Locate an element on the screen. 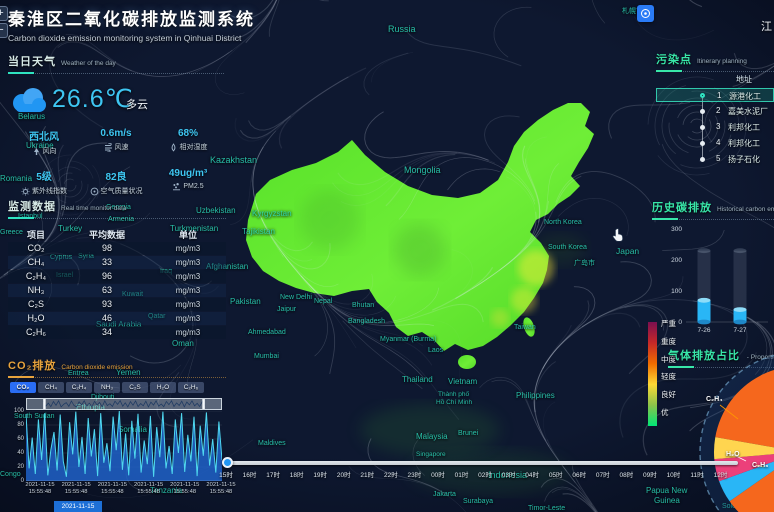 Image resolution: width=774 pixels, height=512 pixels. metric-label-row: 相对湿度 is located at coordinates (188, 147).